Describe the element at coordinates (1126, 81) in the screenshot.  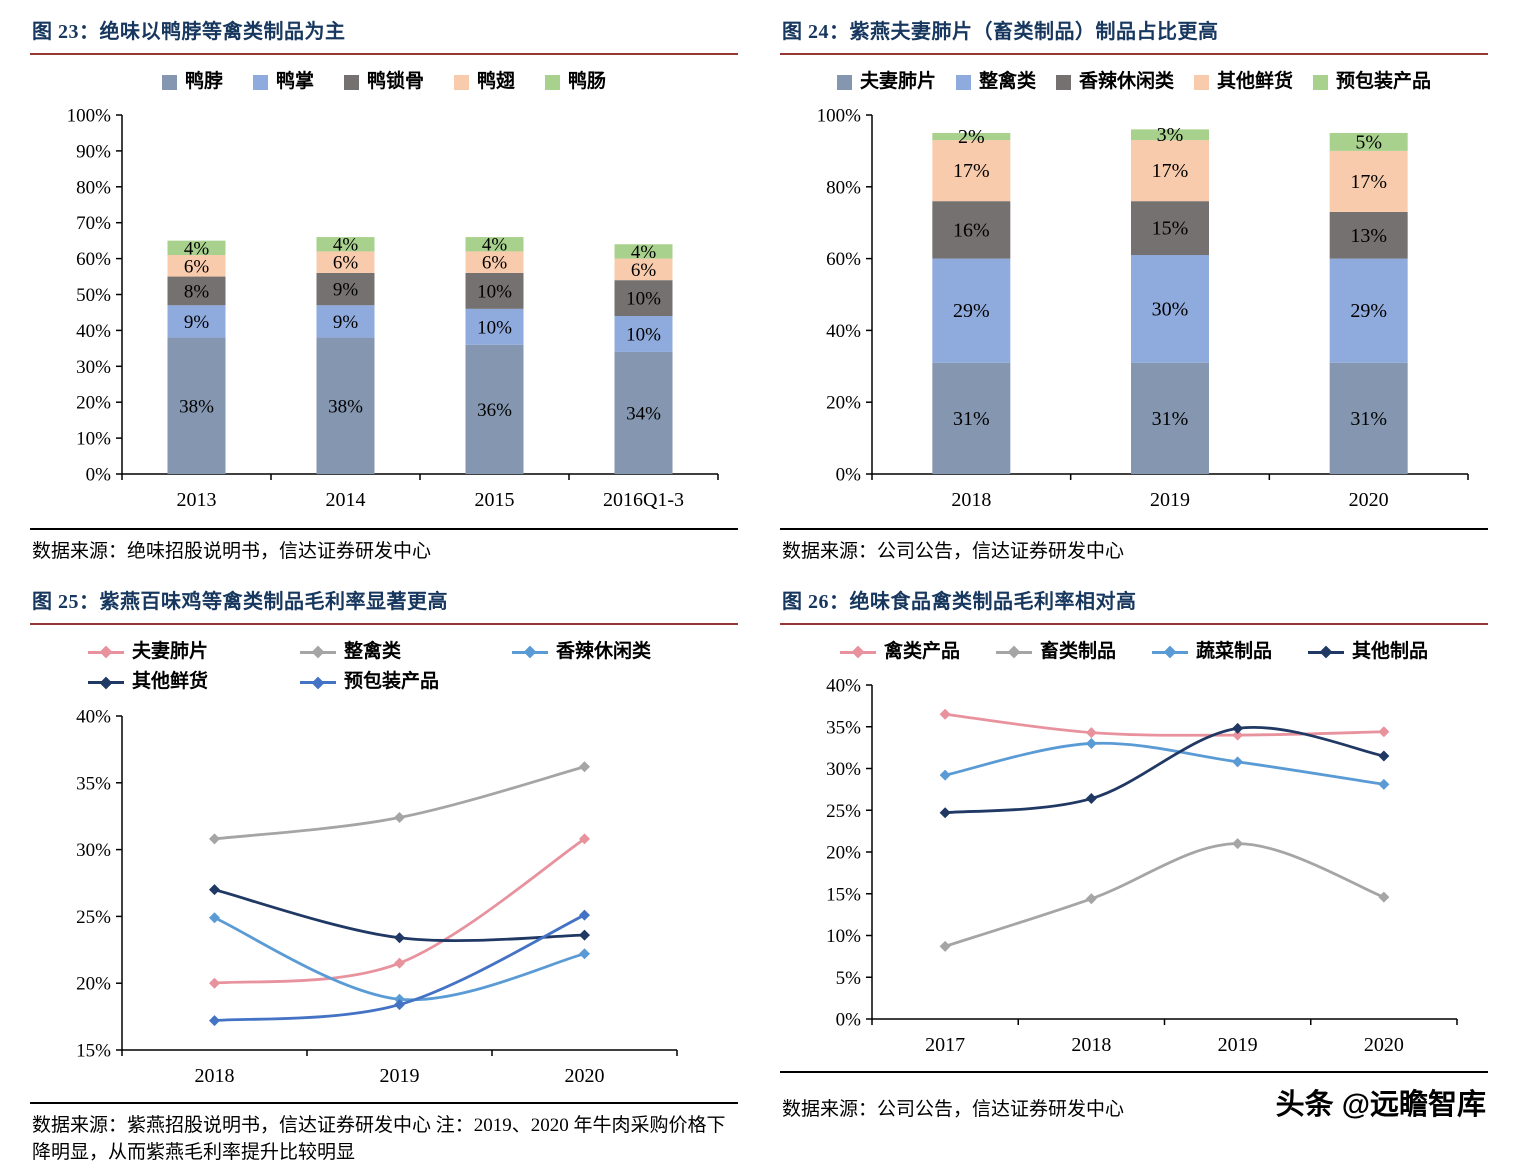
I see `legend-label: 香辣休闲类` at that location.